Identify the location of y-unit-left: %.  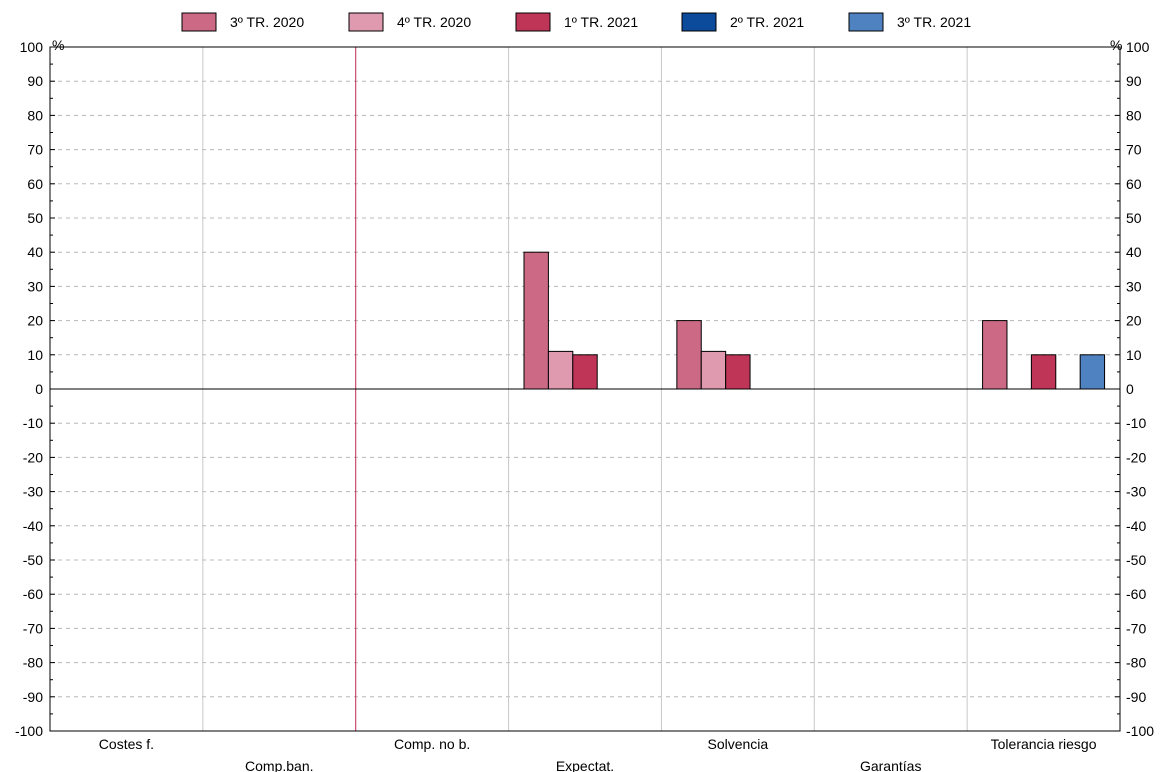
(58, 45).